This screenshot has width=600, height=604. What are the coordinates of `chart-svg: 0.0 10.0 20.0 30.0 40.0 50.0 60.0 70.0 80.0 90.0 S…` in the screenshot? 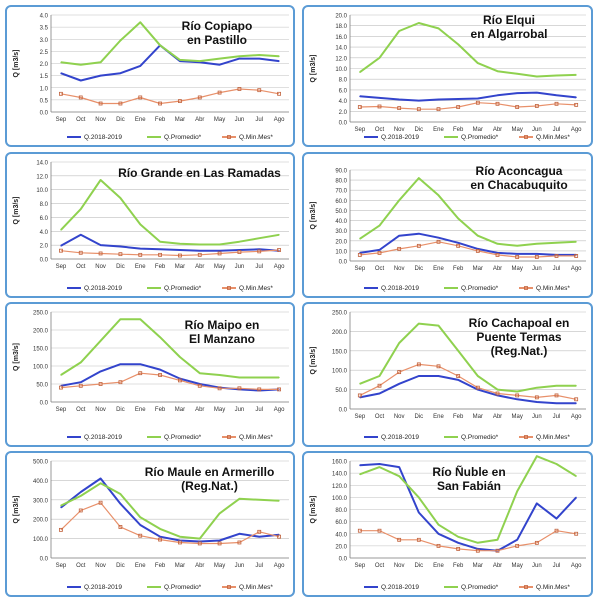 It's located at (448, 230).